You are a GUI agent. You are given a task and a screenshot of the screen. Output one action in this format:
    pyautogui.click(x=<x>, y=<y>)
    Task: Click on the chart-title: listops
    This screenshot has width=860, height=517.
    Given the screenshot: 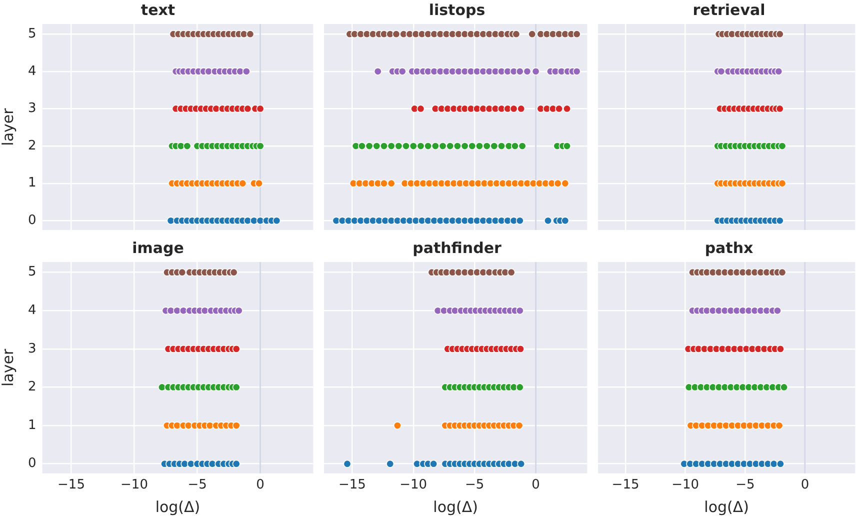 What is the action you would take?
    pyautogui.click(x=457, y=9)
    